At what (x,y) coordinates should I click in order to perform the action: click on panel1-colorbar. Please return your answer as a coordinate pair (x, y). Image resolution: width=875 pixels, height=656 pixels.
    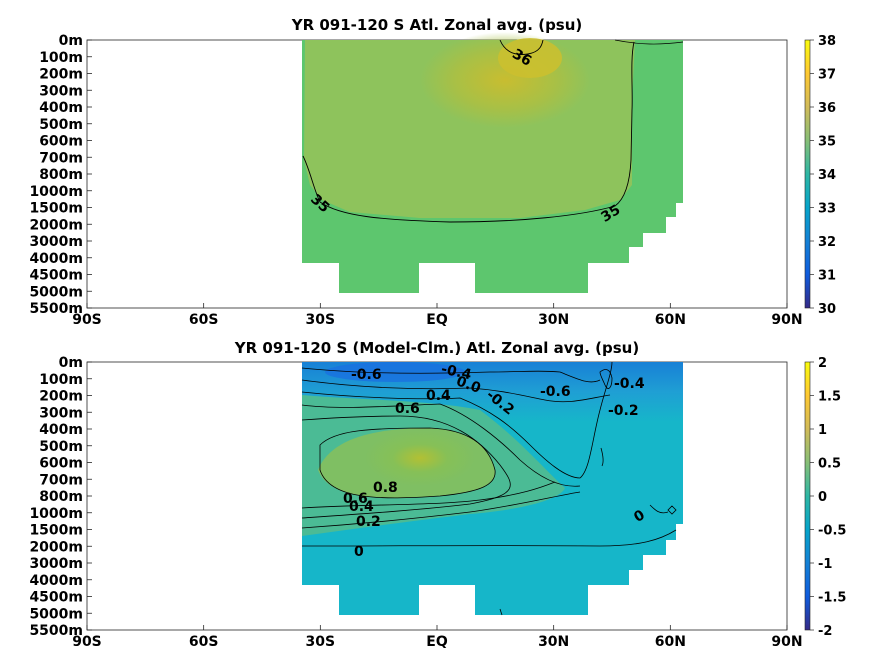
    Looking at the image, I should click on (807, 174).